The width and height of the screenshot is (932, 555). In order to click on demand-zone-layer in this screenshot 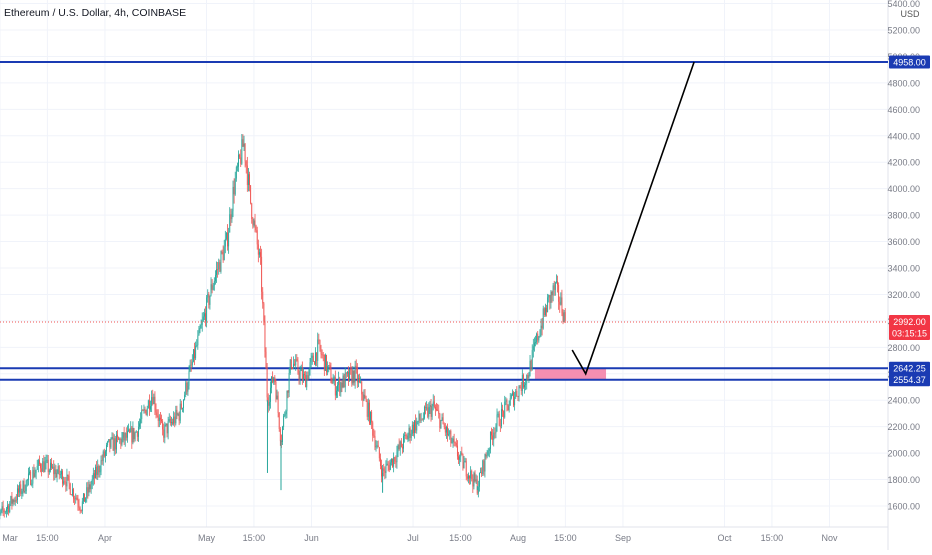, I will do `click(570, 374)`.